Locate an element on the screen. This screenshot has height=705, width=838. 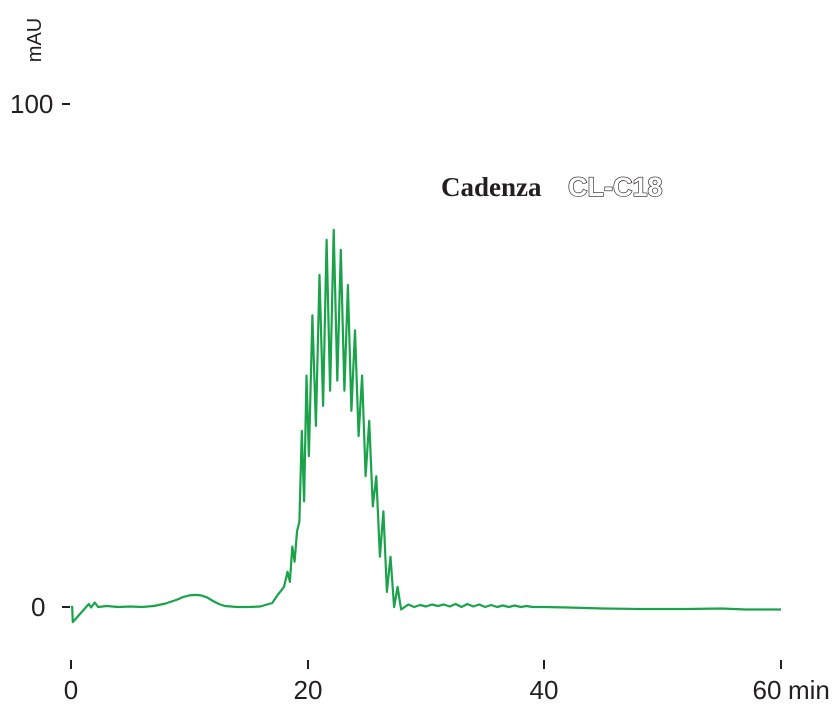
title-model: CL-C18 is located at coordinates (615, 187).